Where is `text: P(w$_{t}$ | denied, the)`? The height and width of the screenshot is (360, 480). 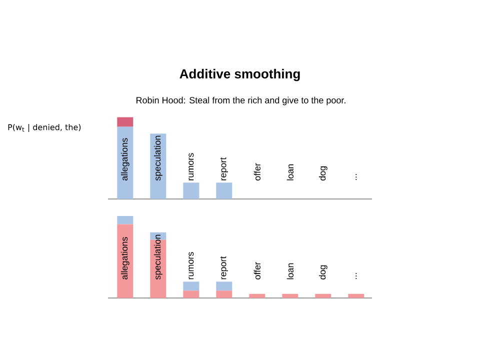
text: P(w$_{t}$ | denied, the) is located at coordinates (44, 128).